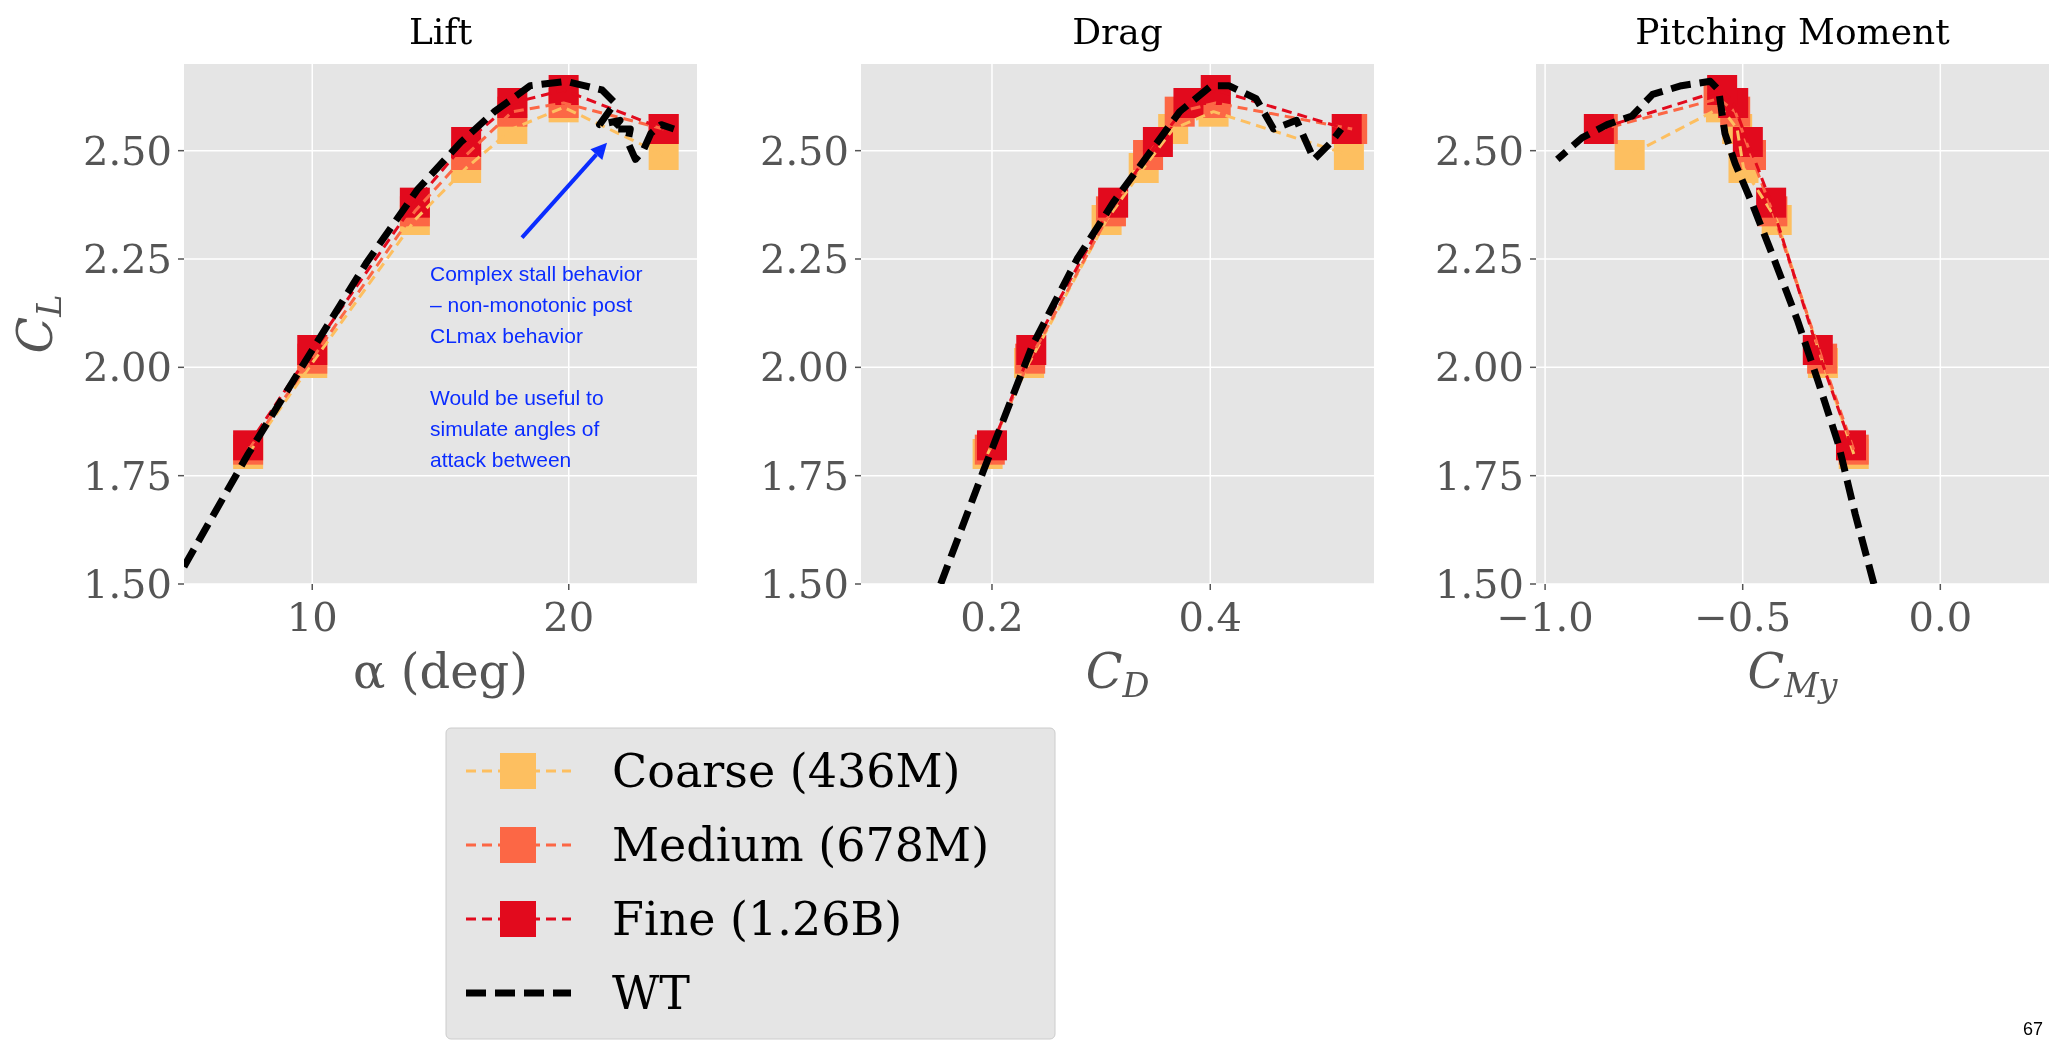 This screenshot has height=1041, width=2049. Describe the element at coordinates (312, 617) in the screenshot. I see `x-tick-label: 10` at that location.